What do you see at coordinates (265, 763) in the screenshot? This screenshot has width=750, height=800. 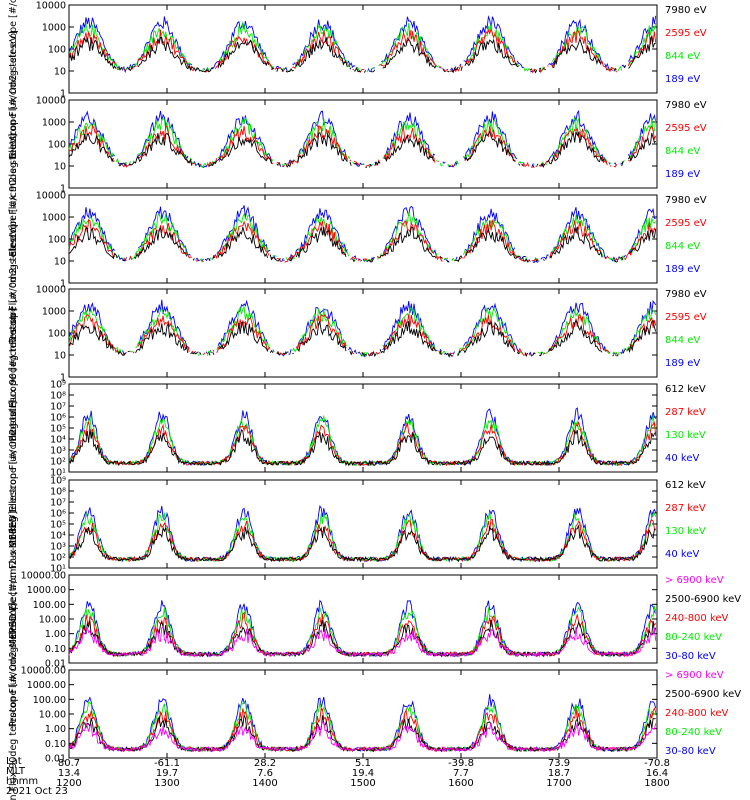 I see `footer-lat-value: 28.2` at bounding box center [265, 763].